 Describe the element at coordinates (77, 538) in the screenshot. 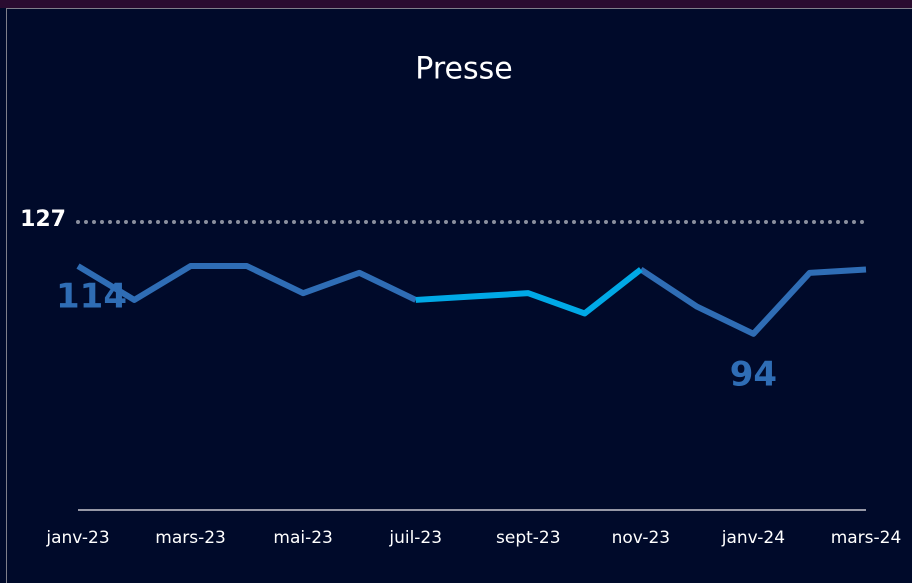

I see `x-tick-label: janv-23` at that location.